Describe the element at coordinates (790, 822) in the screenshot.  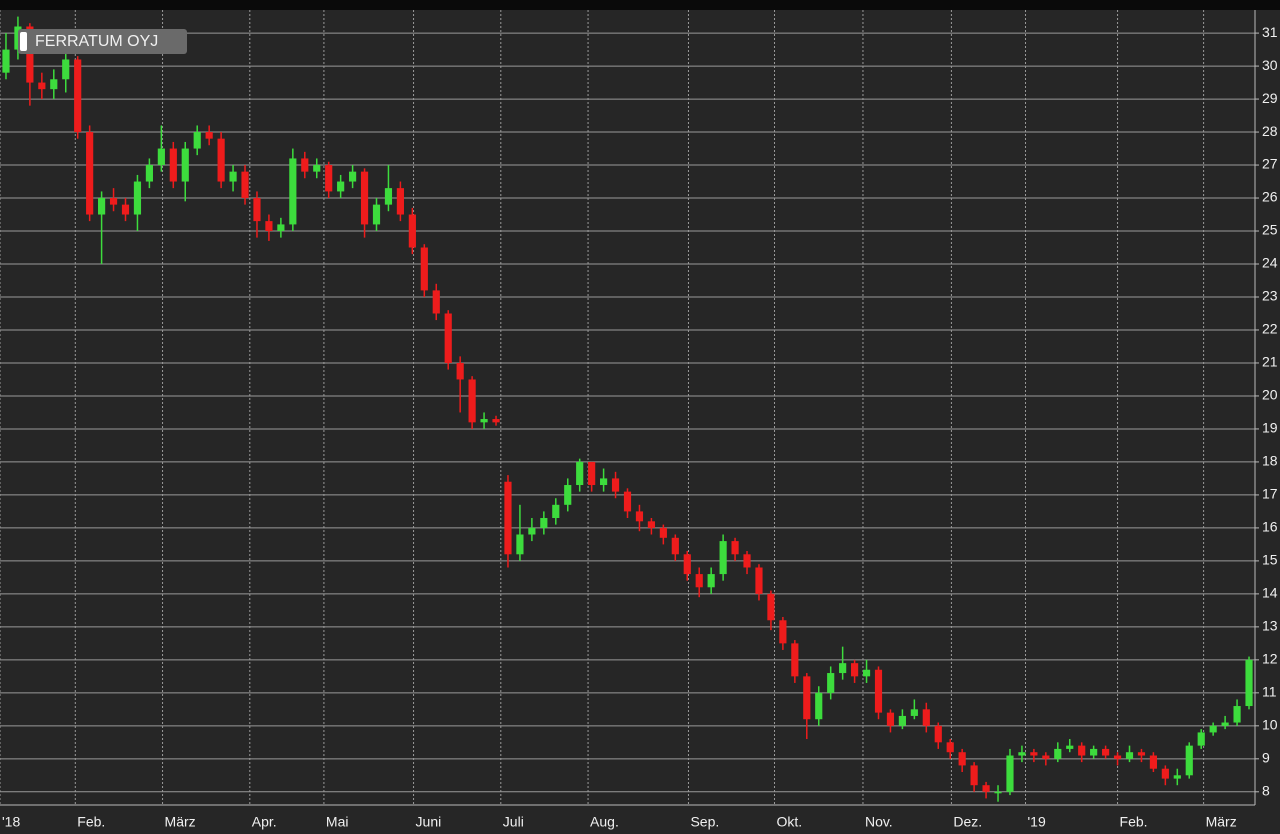
I see `x-tick-label: Okt.` at that location.